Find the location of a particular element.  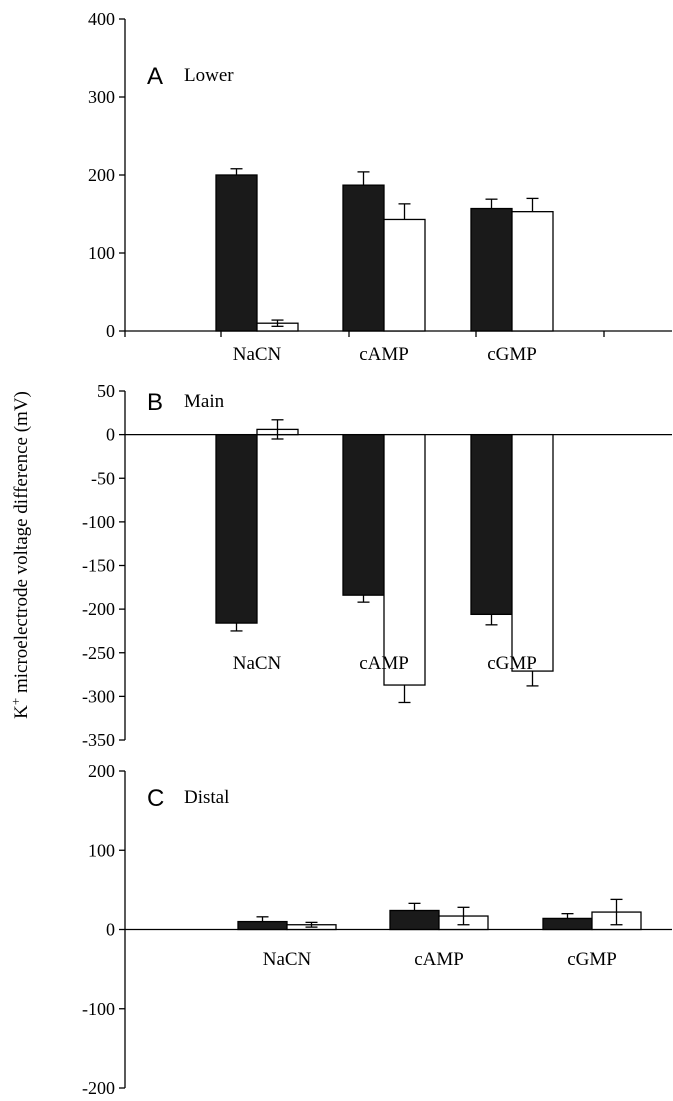

panel-title: Lower is located at coordinates (209, 75).